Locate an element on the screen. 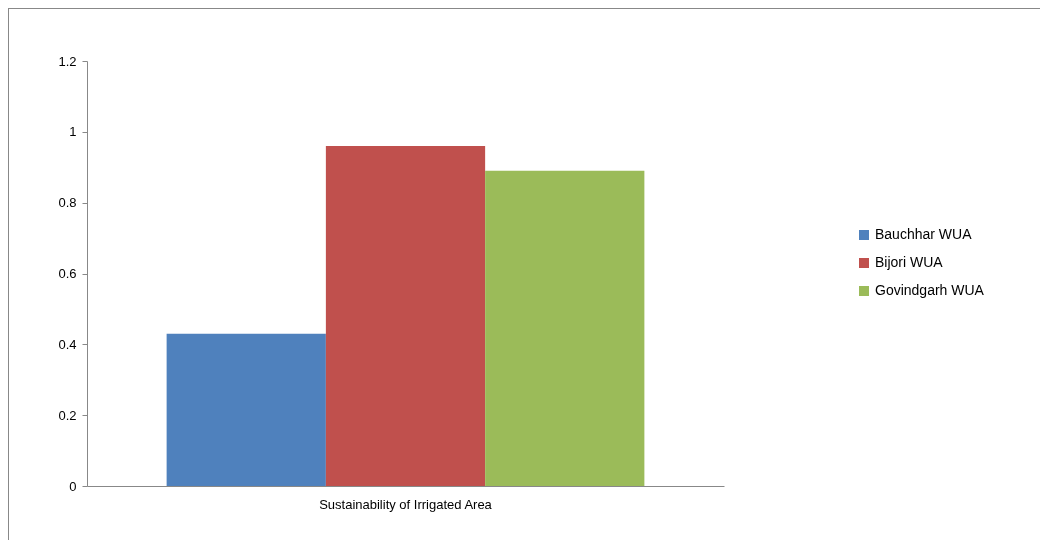 The height and width of the screenshot is (540, 1040). legend-label: Bijori WUA is located at coordinates (909, 262).